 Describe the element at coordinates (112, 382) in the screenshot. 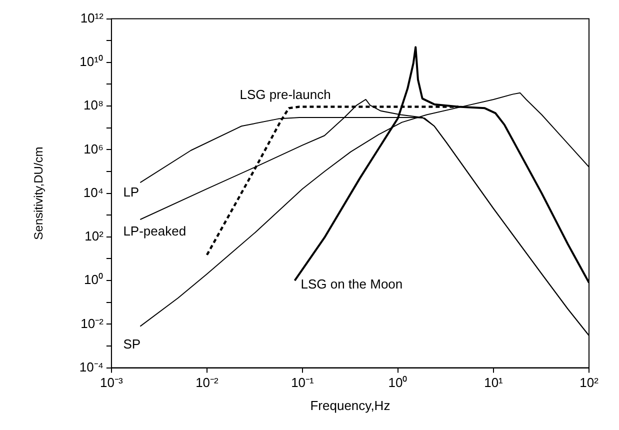

I see `x-tick-label: 10⁻³` at that location.